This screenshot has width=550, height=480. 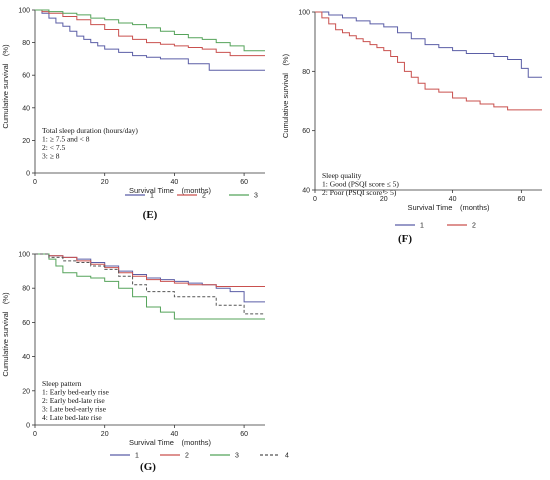 What do you see at coordinates (405, 239) in the screenshot?
I see `panel-label: (F)` at bounding box center [405, 239].